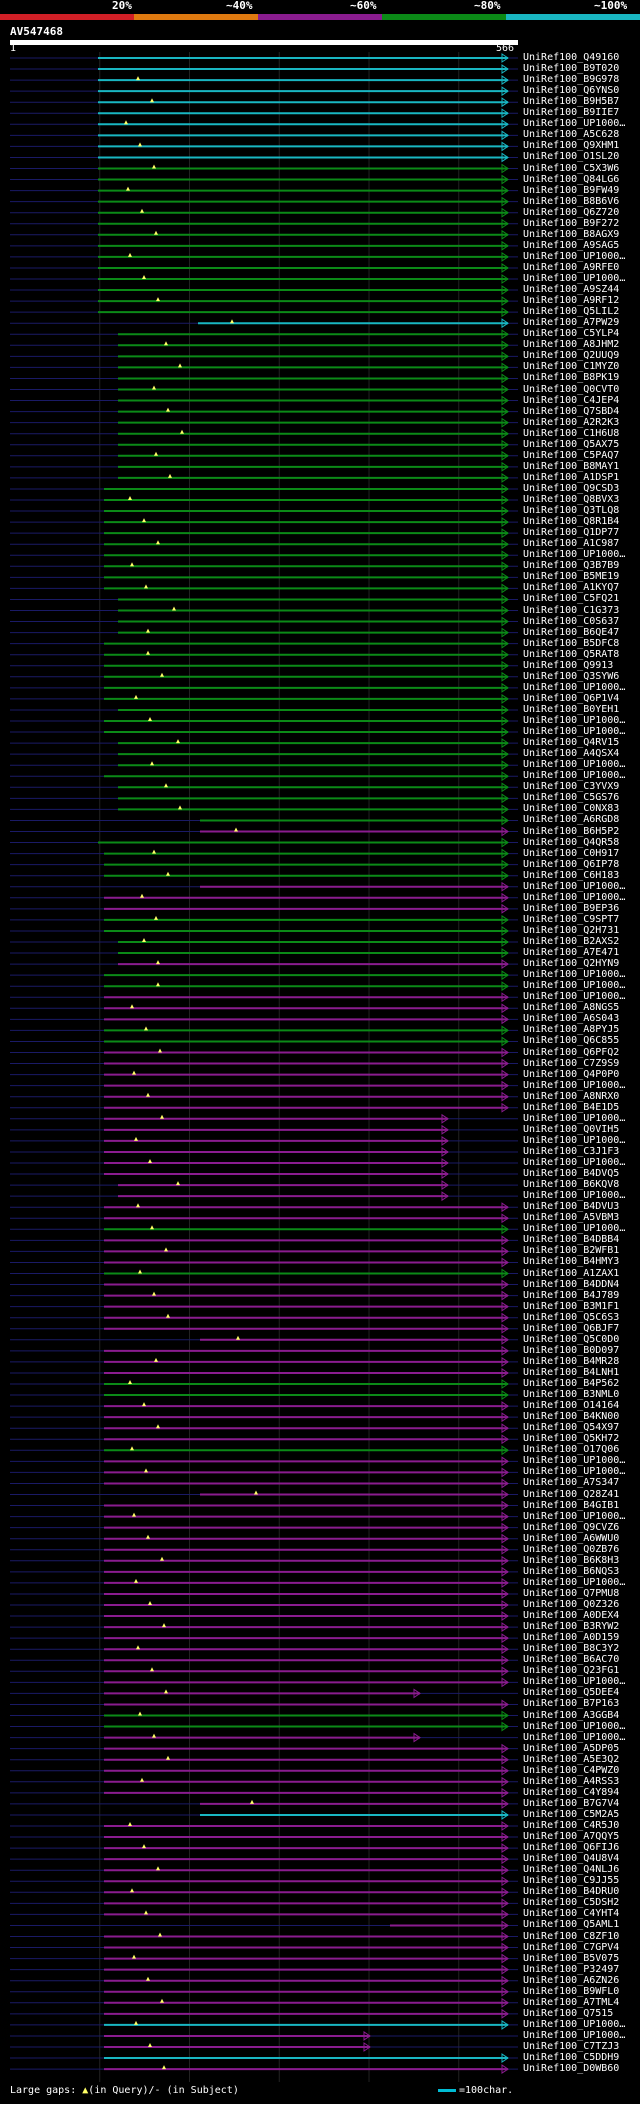  Describe the element at coordinates (571, 1240) in the screenshot. I see `hit-label: UniRef100_B4DBB4` at that location.